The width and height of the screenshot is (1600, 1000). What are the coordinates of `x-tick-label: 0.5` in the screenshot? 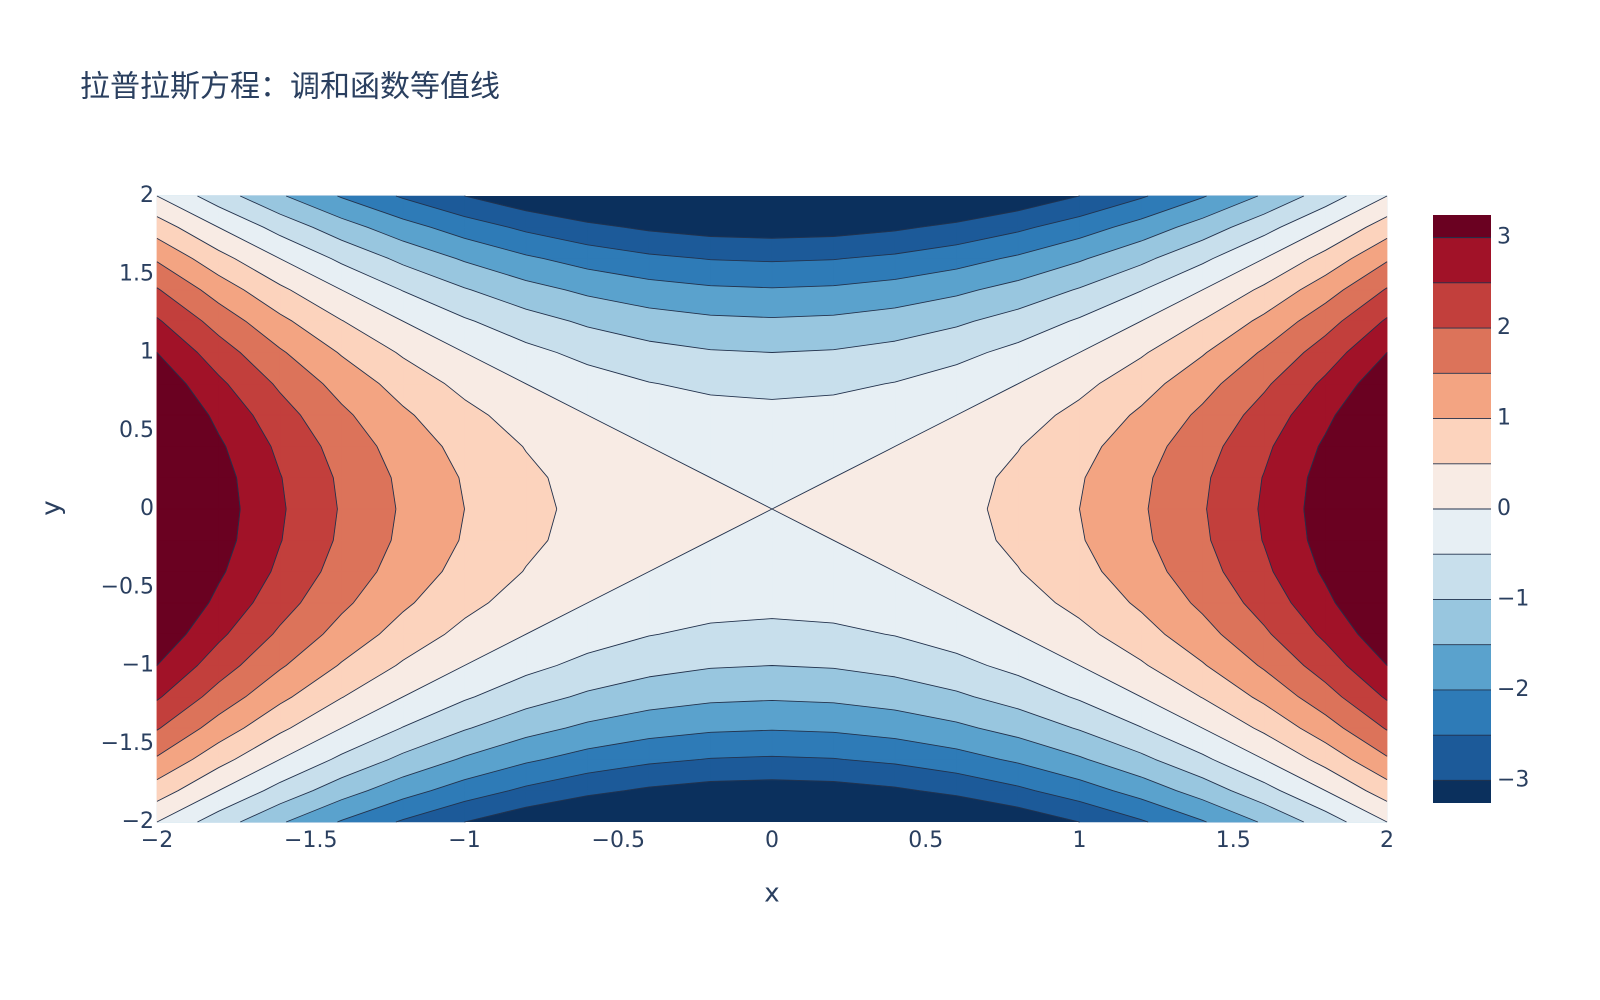 It's located at (925, 840).